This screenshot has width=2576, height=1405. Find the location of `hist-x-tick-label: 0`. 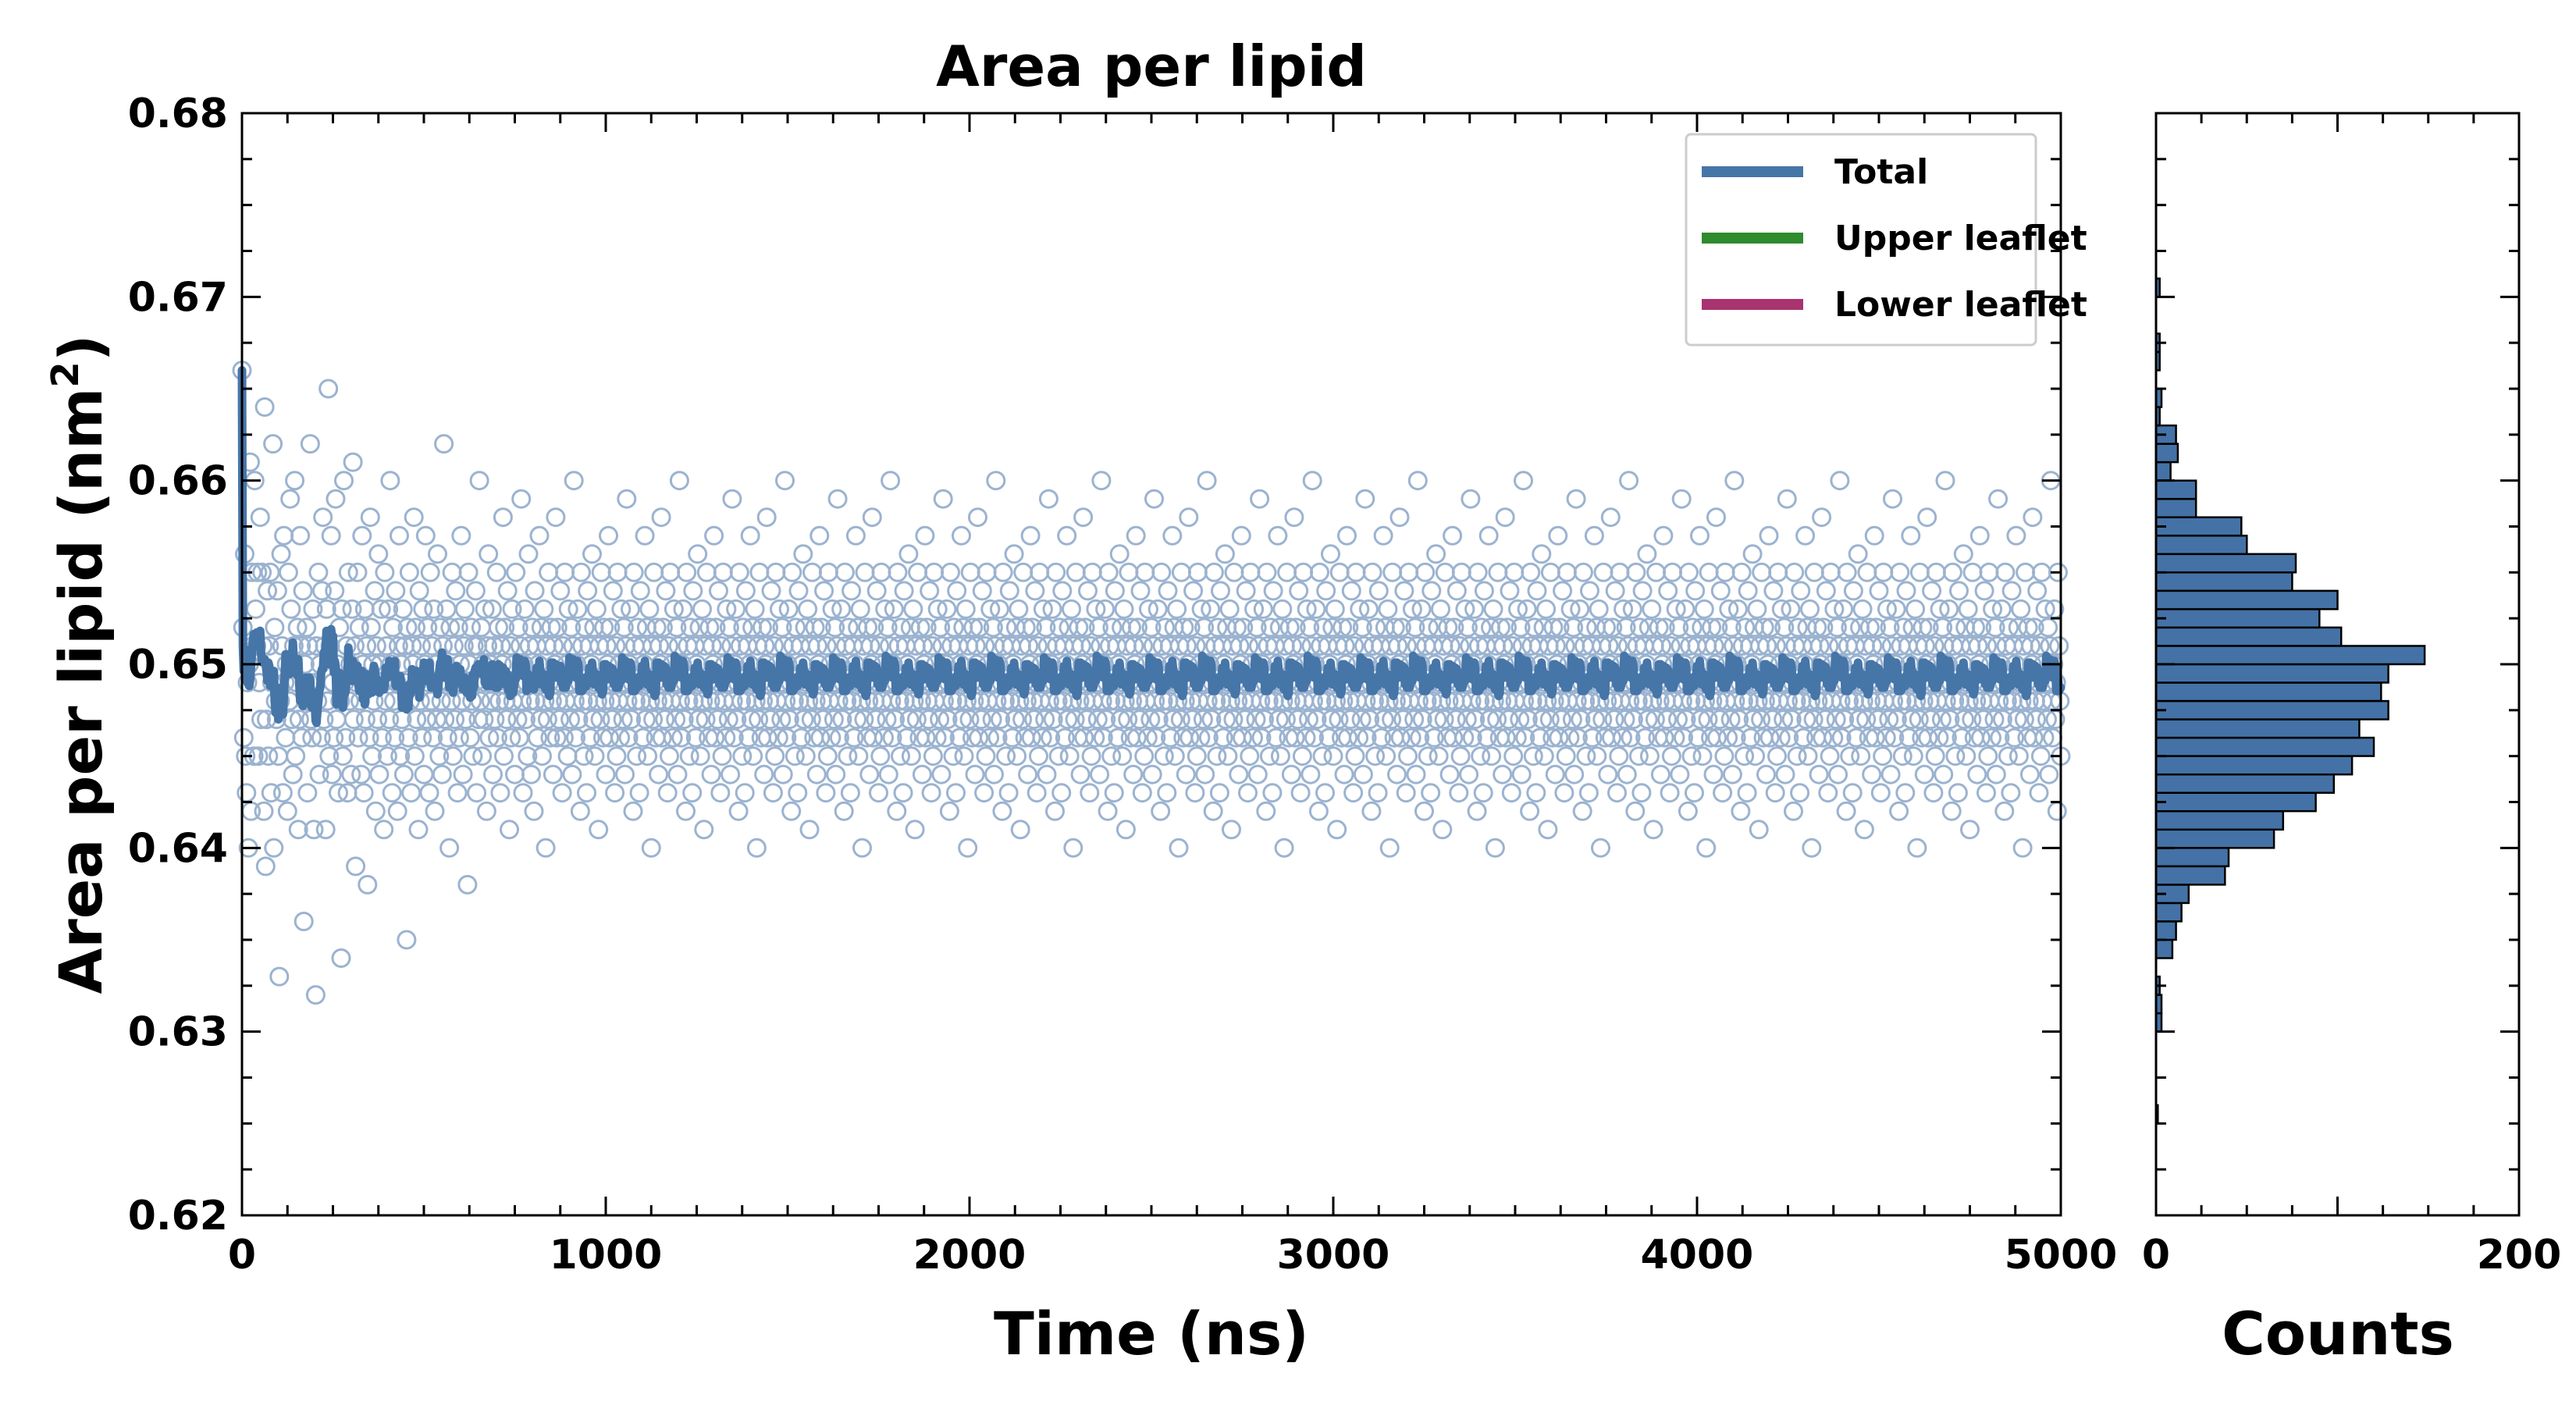

hist-x-tick-label: 0 is located at coordinates (2156, 1255).